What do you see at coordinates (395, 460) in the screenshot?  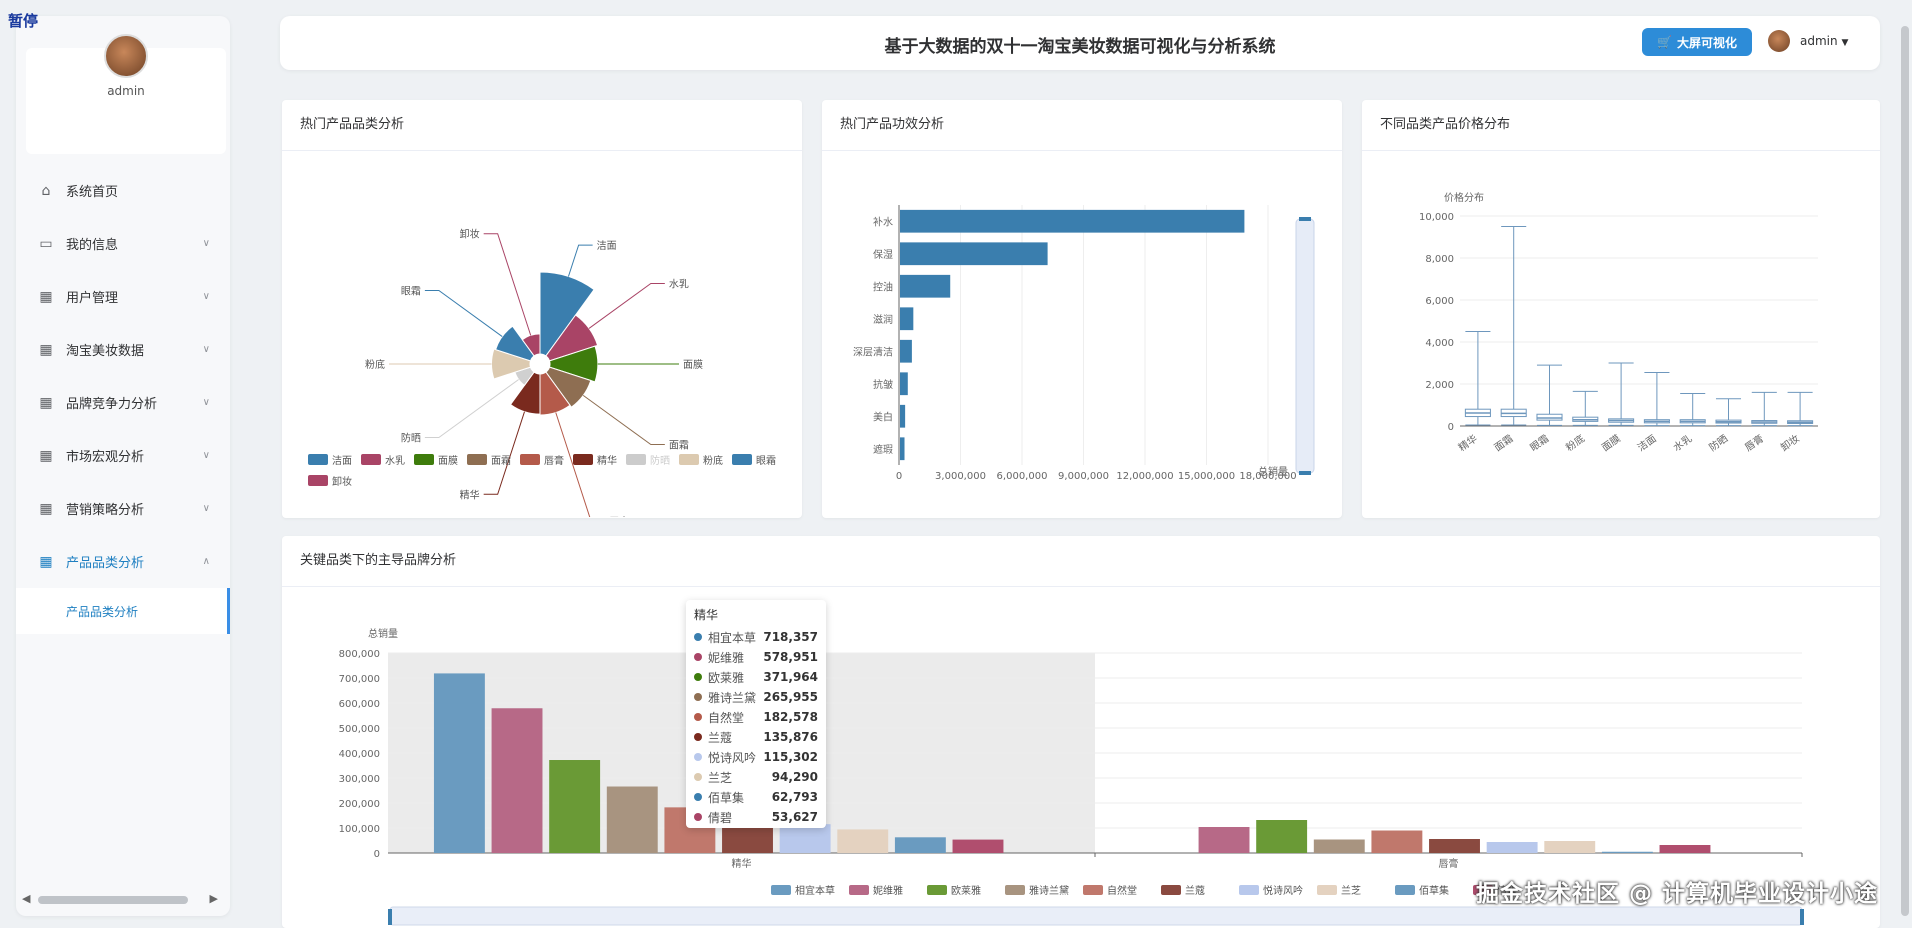 I see `legend-label: 水乳` at bounding box center [395, 460].